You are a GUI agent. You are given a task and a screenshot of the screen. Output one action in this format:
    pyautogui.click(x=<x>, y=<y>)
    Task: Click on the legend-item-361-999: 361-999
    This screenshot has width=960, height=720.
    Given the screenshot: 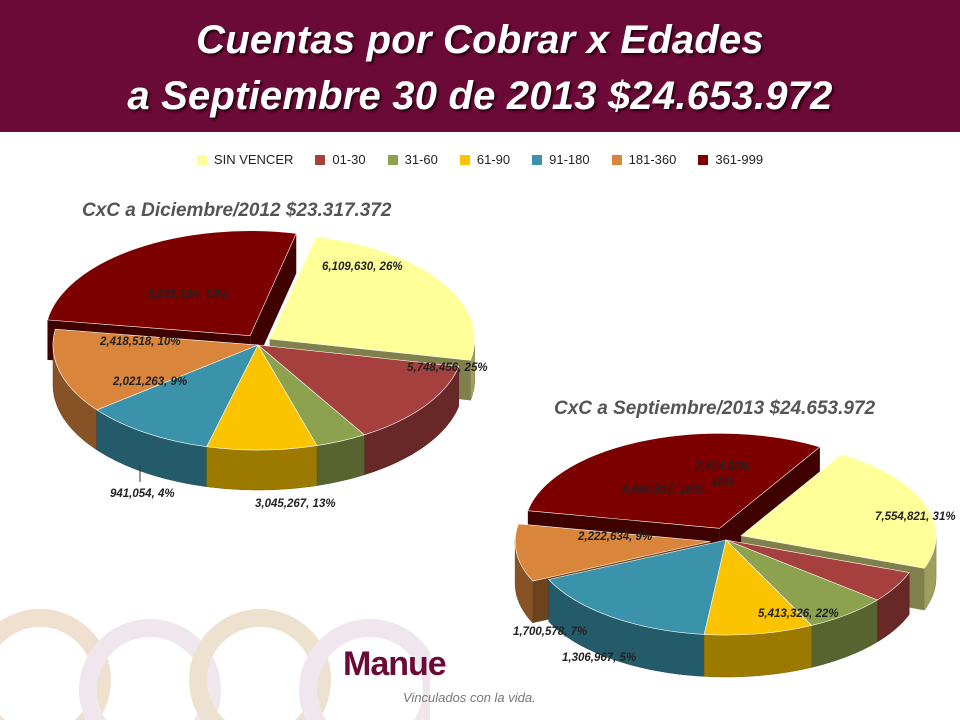 What is the action you would take?
    pyautogui.click(x=730, y=159)
    